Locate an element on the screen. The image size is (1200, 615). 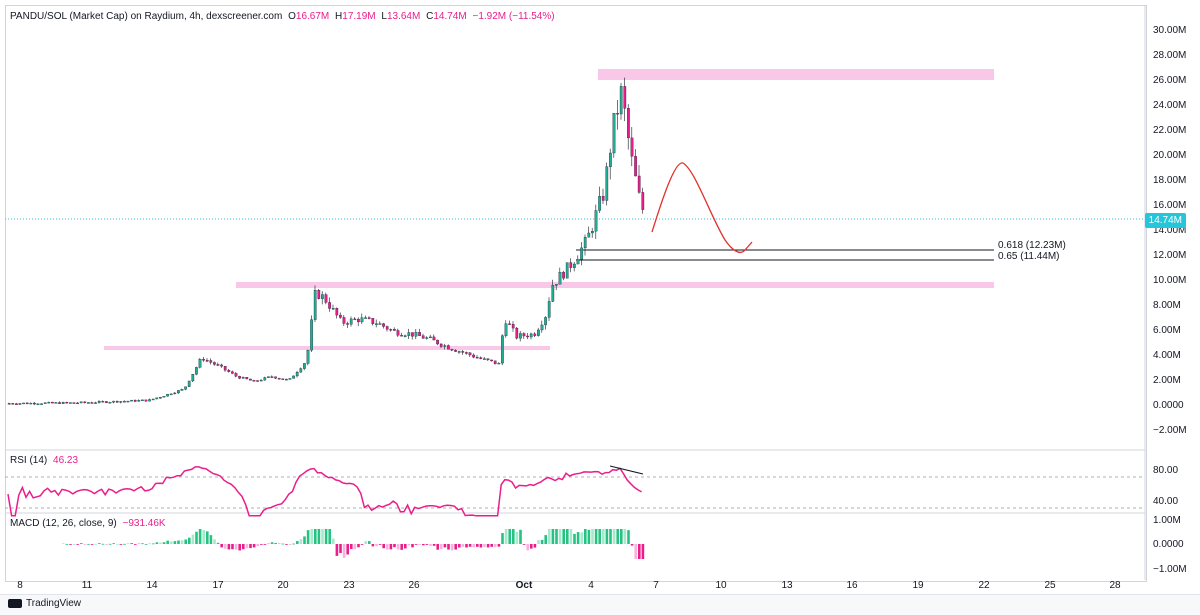
price-tick-label: −2.00M is located at coordinates (1170, 430).